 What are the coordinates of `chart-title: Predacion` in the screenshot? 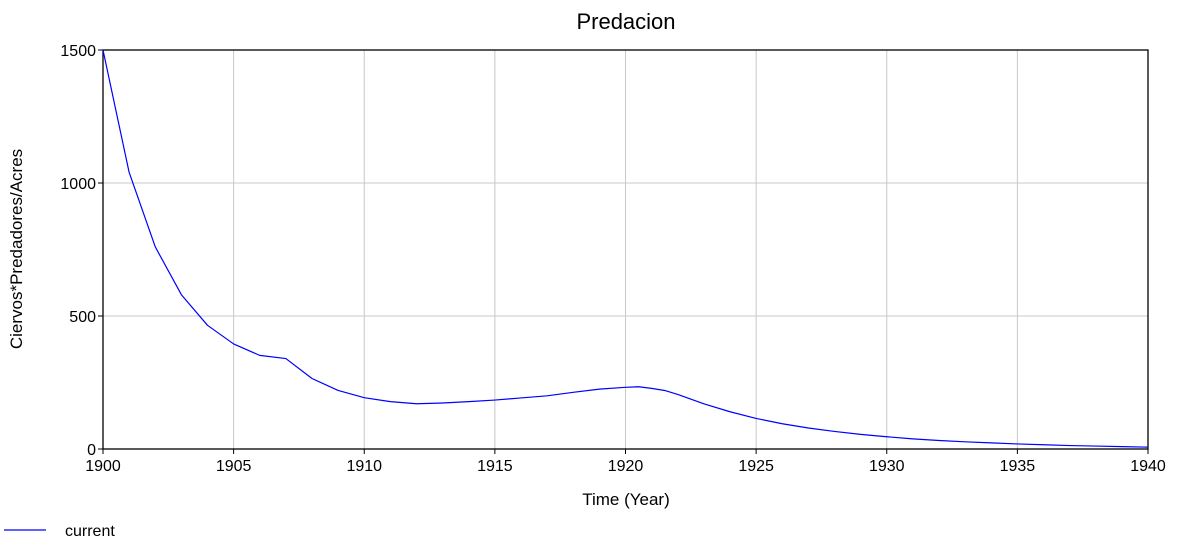 It's located at (625, 21).